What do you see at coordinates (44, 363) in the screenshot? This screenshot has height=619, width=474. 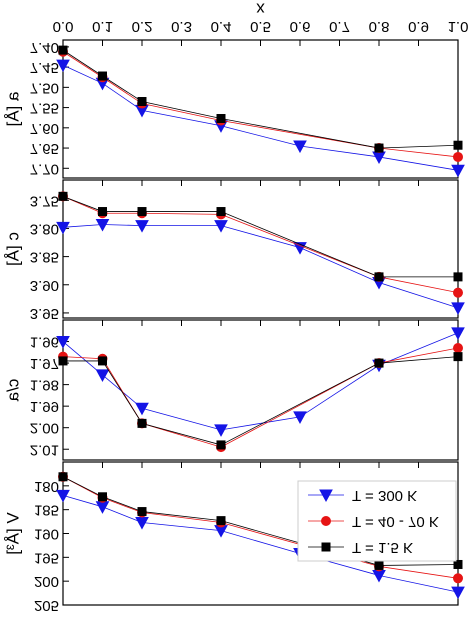 I see `y-tick-label: 1.97` at bounding box center [44, 363].